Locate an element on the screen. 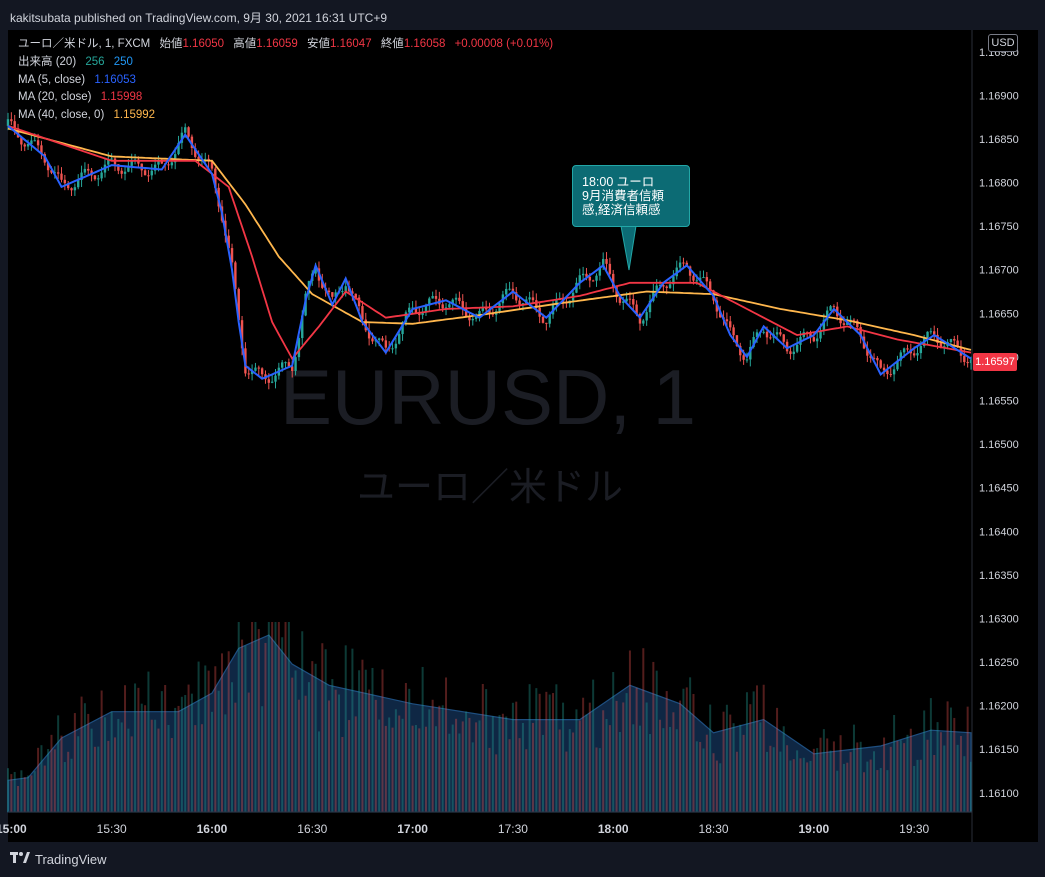 This screenshot has height=877, width=1045. y-tick-label: 1.16350 is located at coordinates (999, 576).